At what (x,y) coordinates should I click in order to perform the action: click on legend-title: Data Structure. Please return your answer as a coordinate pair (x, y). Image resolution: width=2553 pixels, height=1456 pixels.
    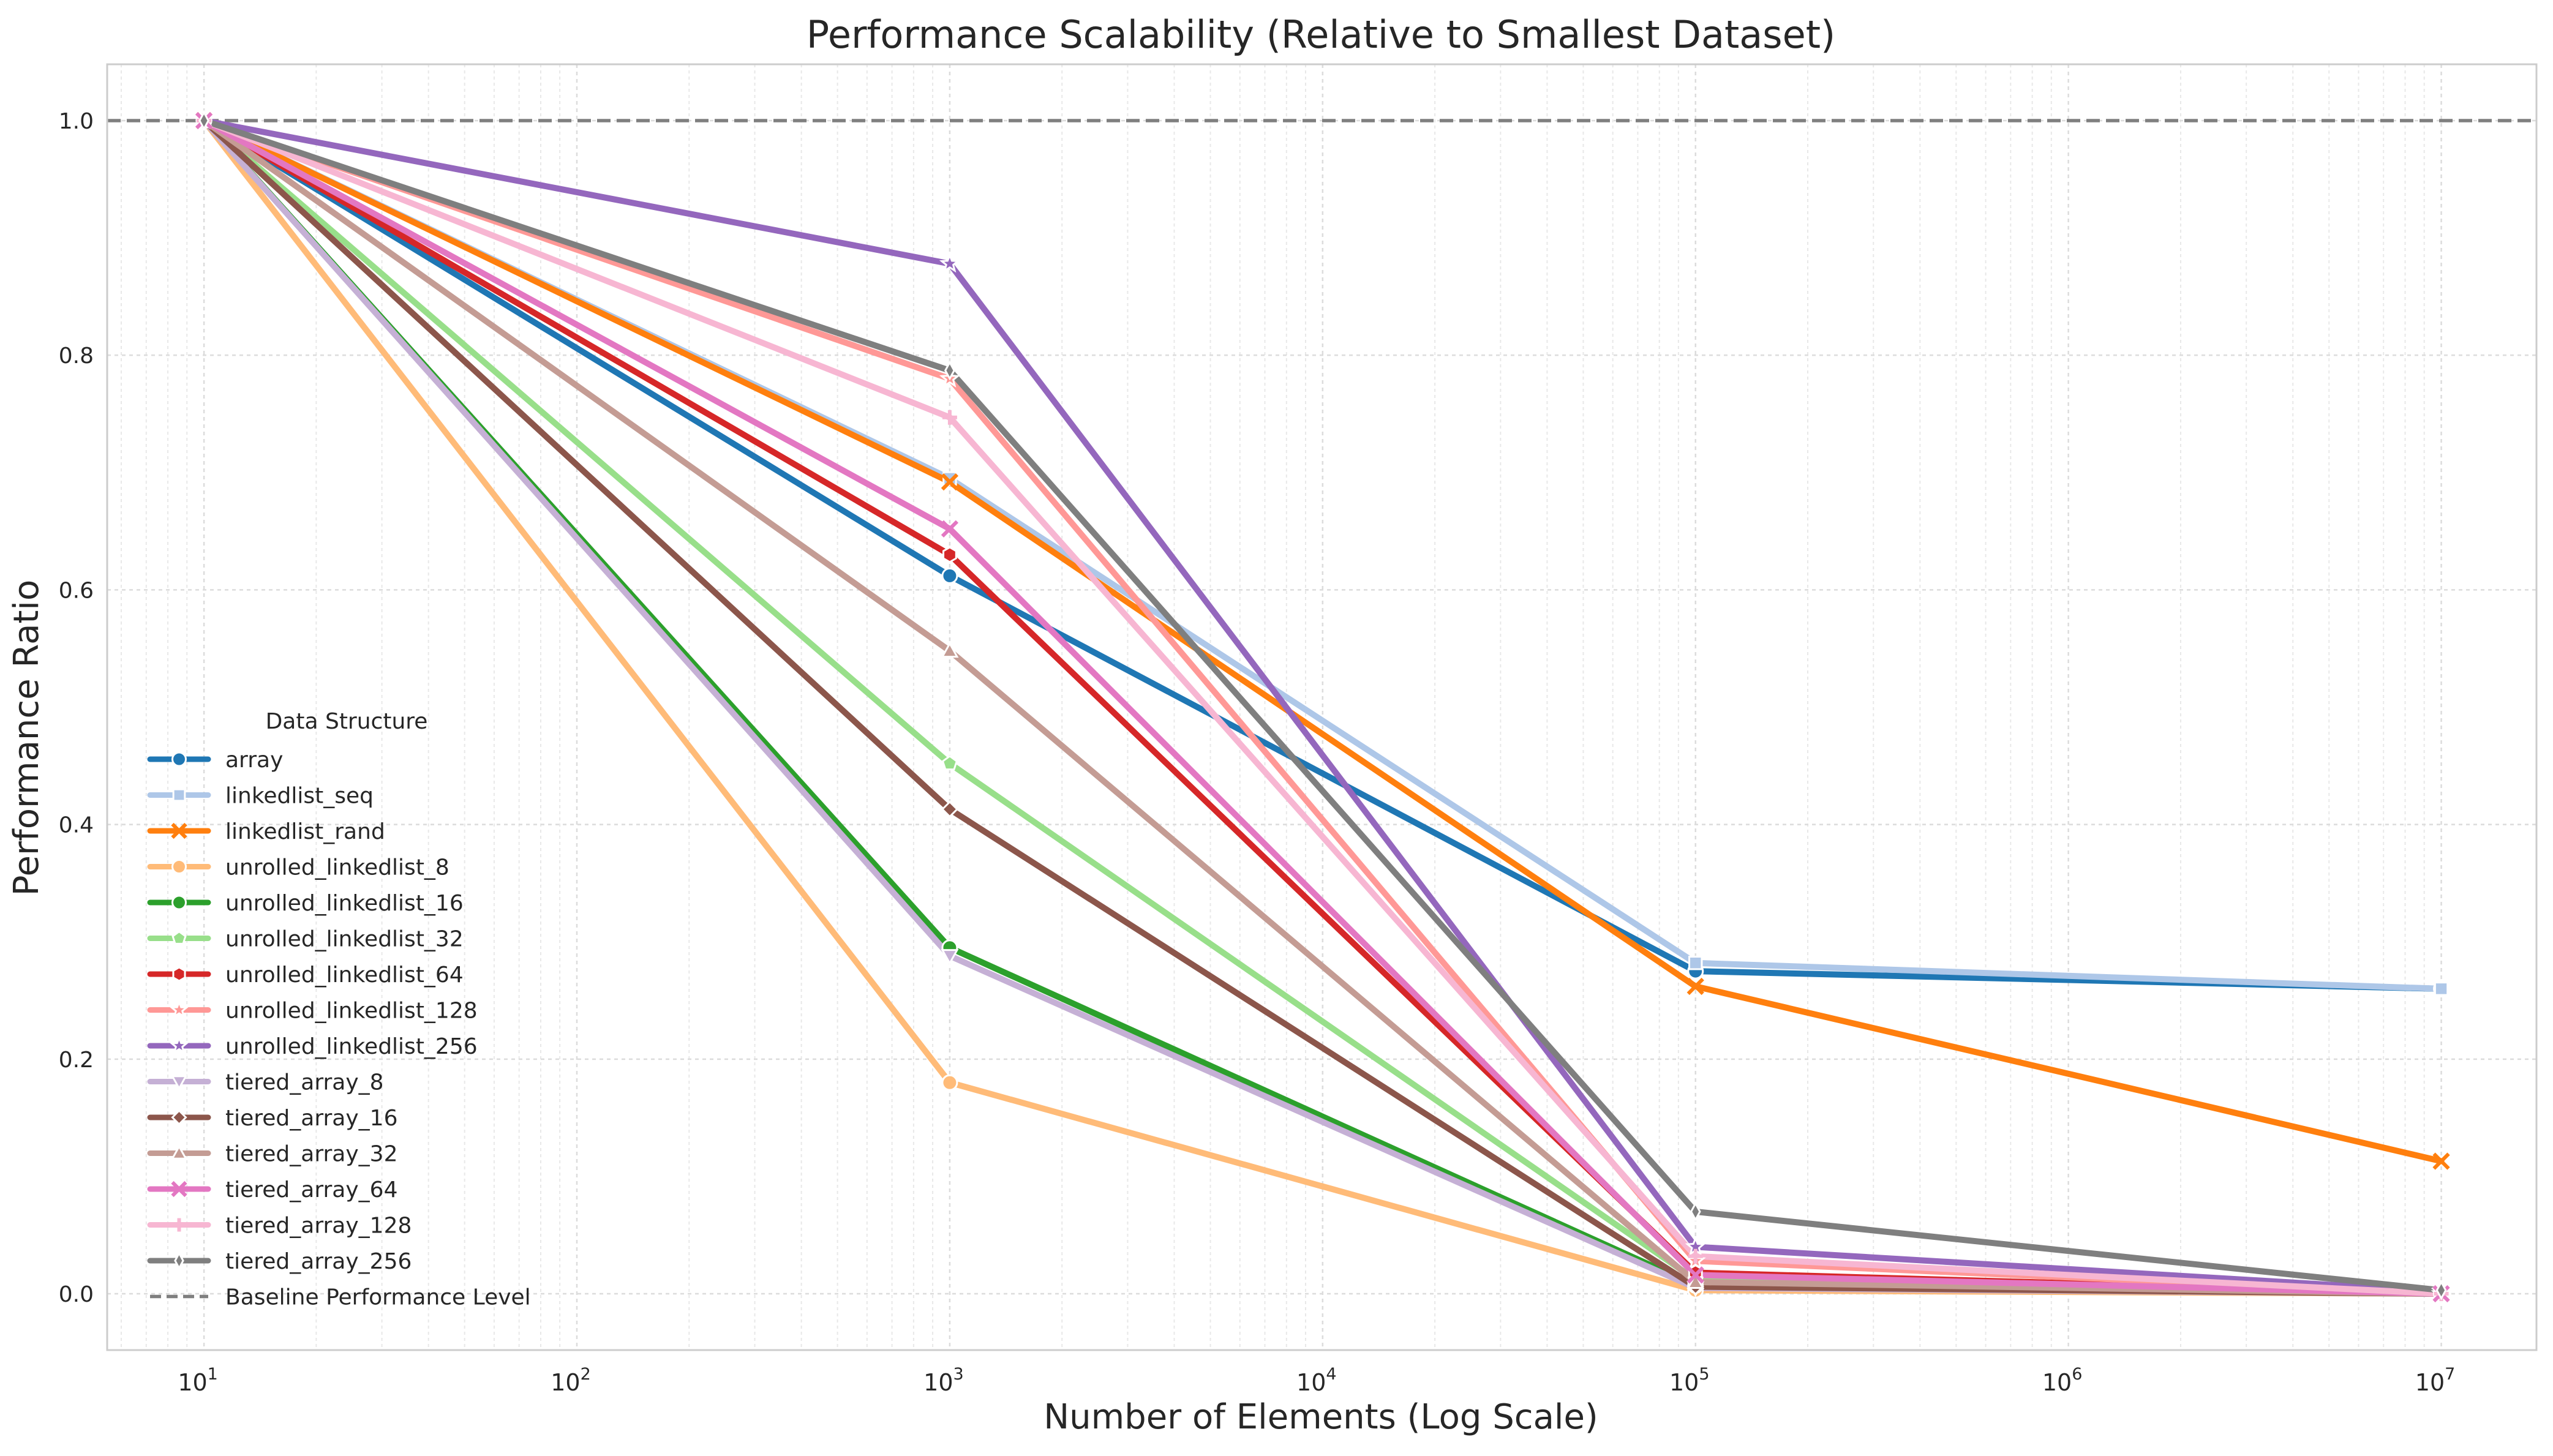
    Looking at the image, I should click on (347, 721).